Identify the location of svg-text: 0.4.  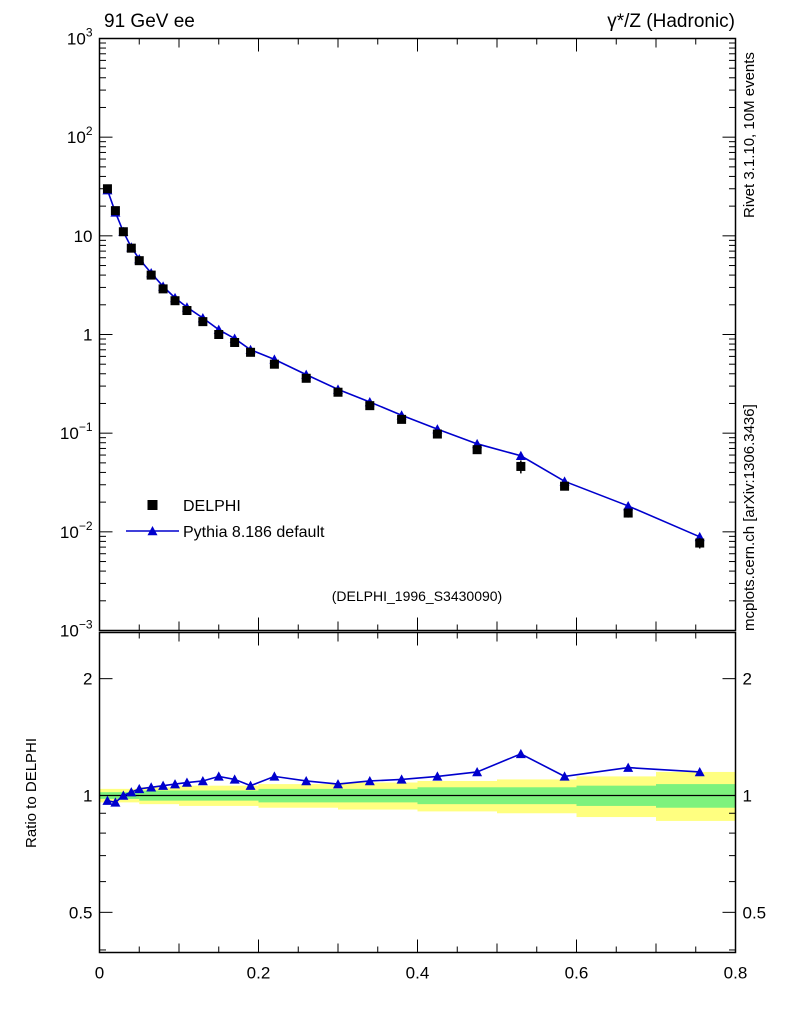
(418, 973).